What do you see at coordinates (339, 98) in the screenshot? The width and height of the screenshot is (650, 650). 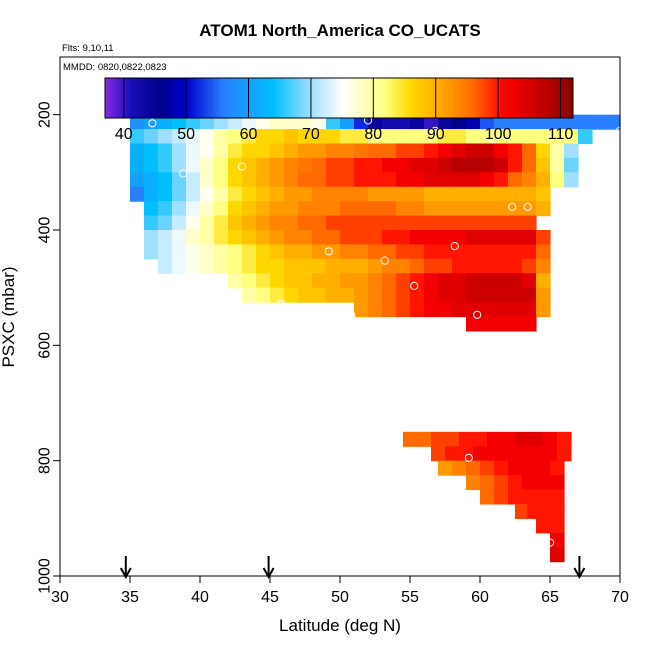 I see `colorbar-frame` at bounding box center [339, 98].